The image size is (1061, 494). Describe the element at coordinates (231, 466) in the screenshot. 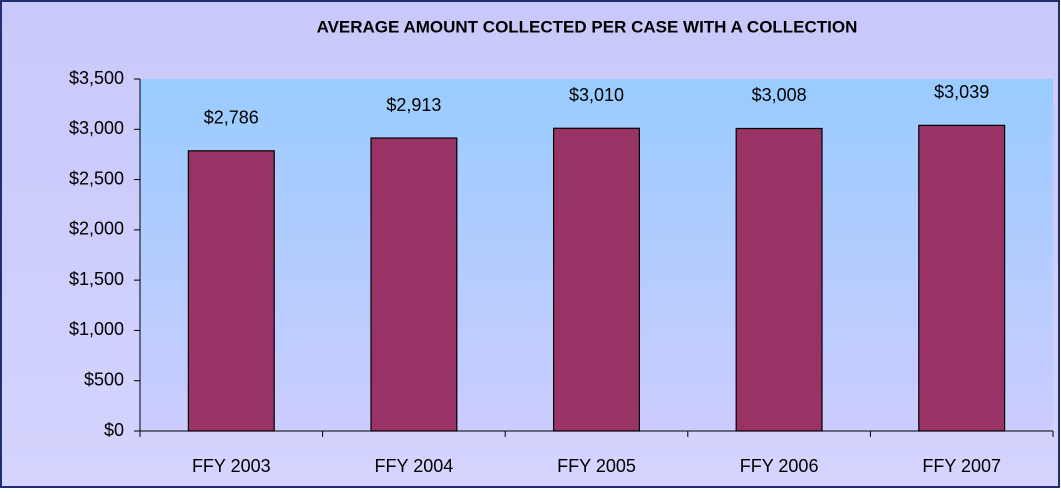

I see `x-tick-label: FFY 2003` at that location.